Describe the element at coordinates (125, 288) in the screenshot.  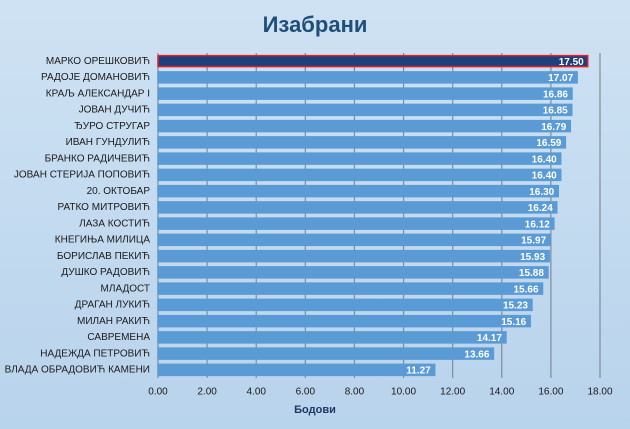
I see `y-tick-label: МЛАДОСТ` at that location.